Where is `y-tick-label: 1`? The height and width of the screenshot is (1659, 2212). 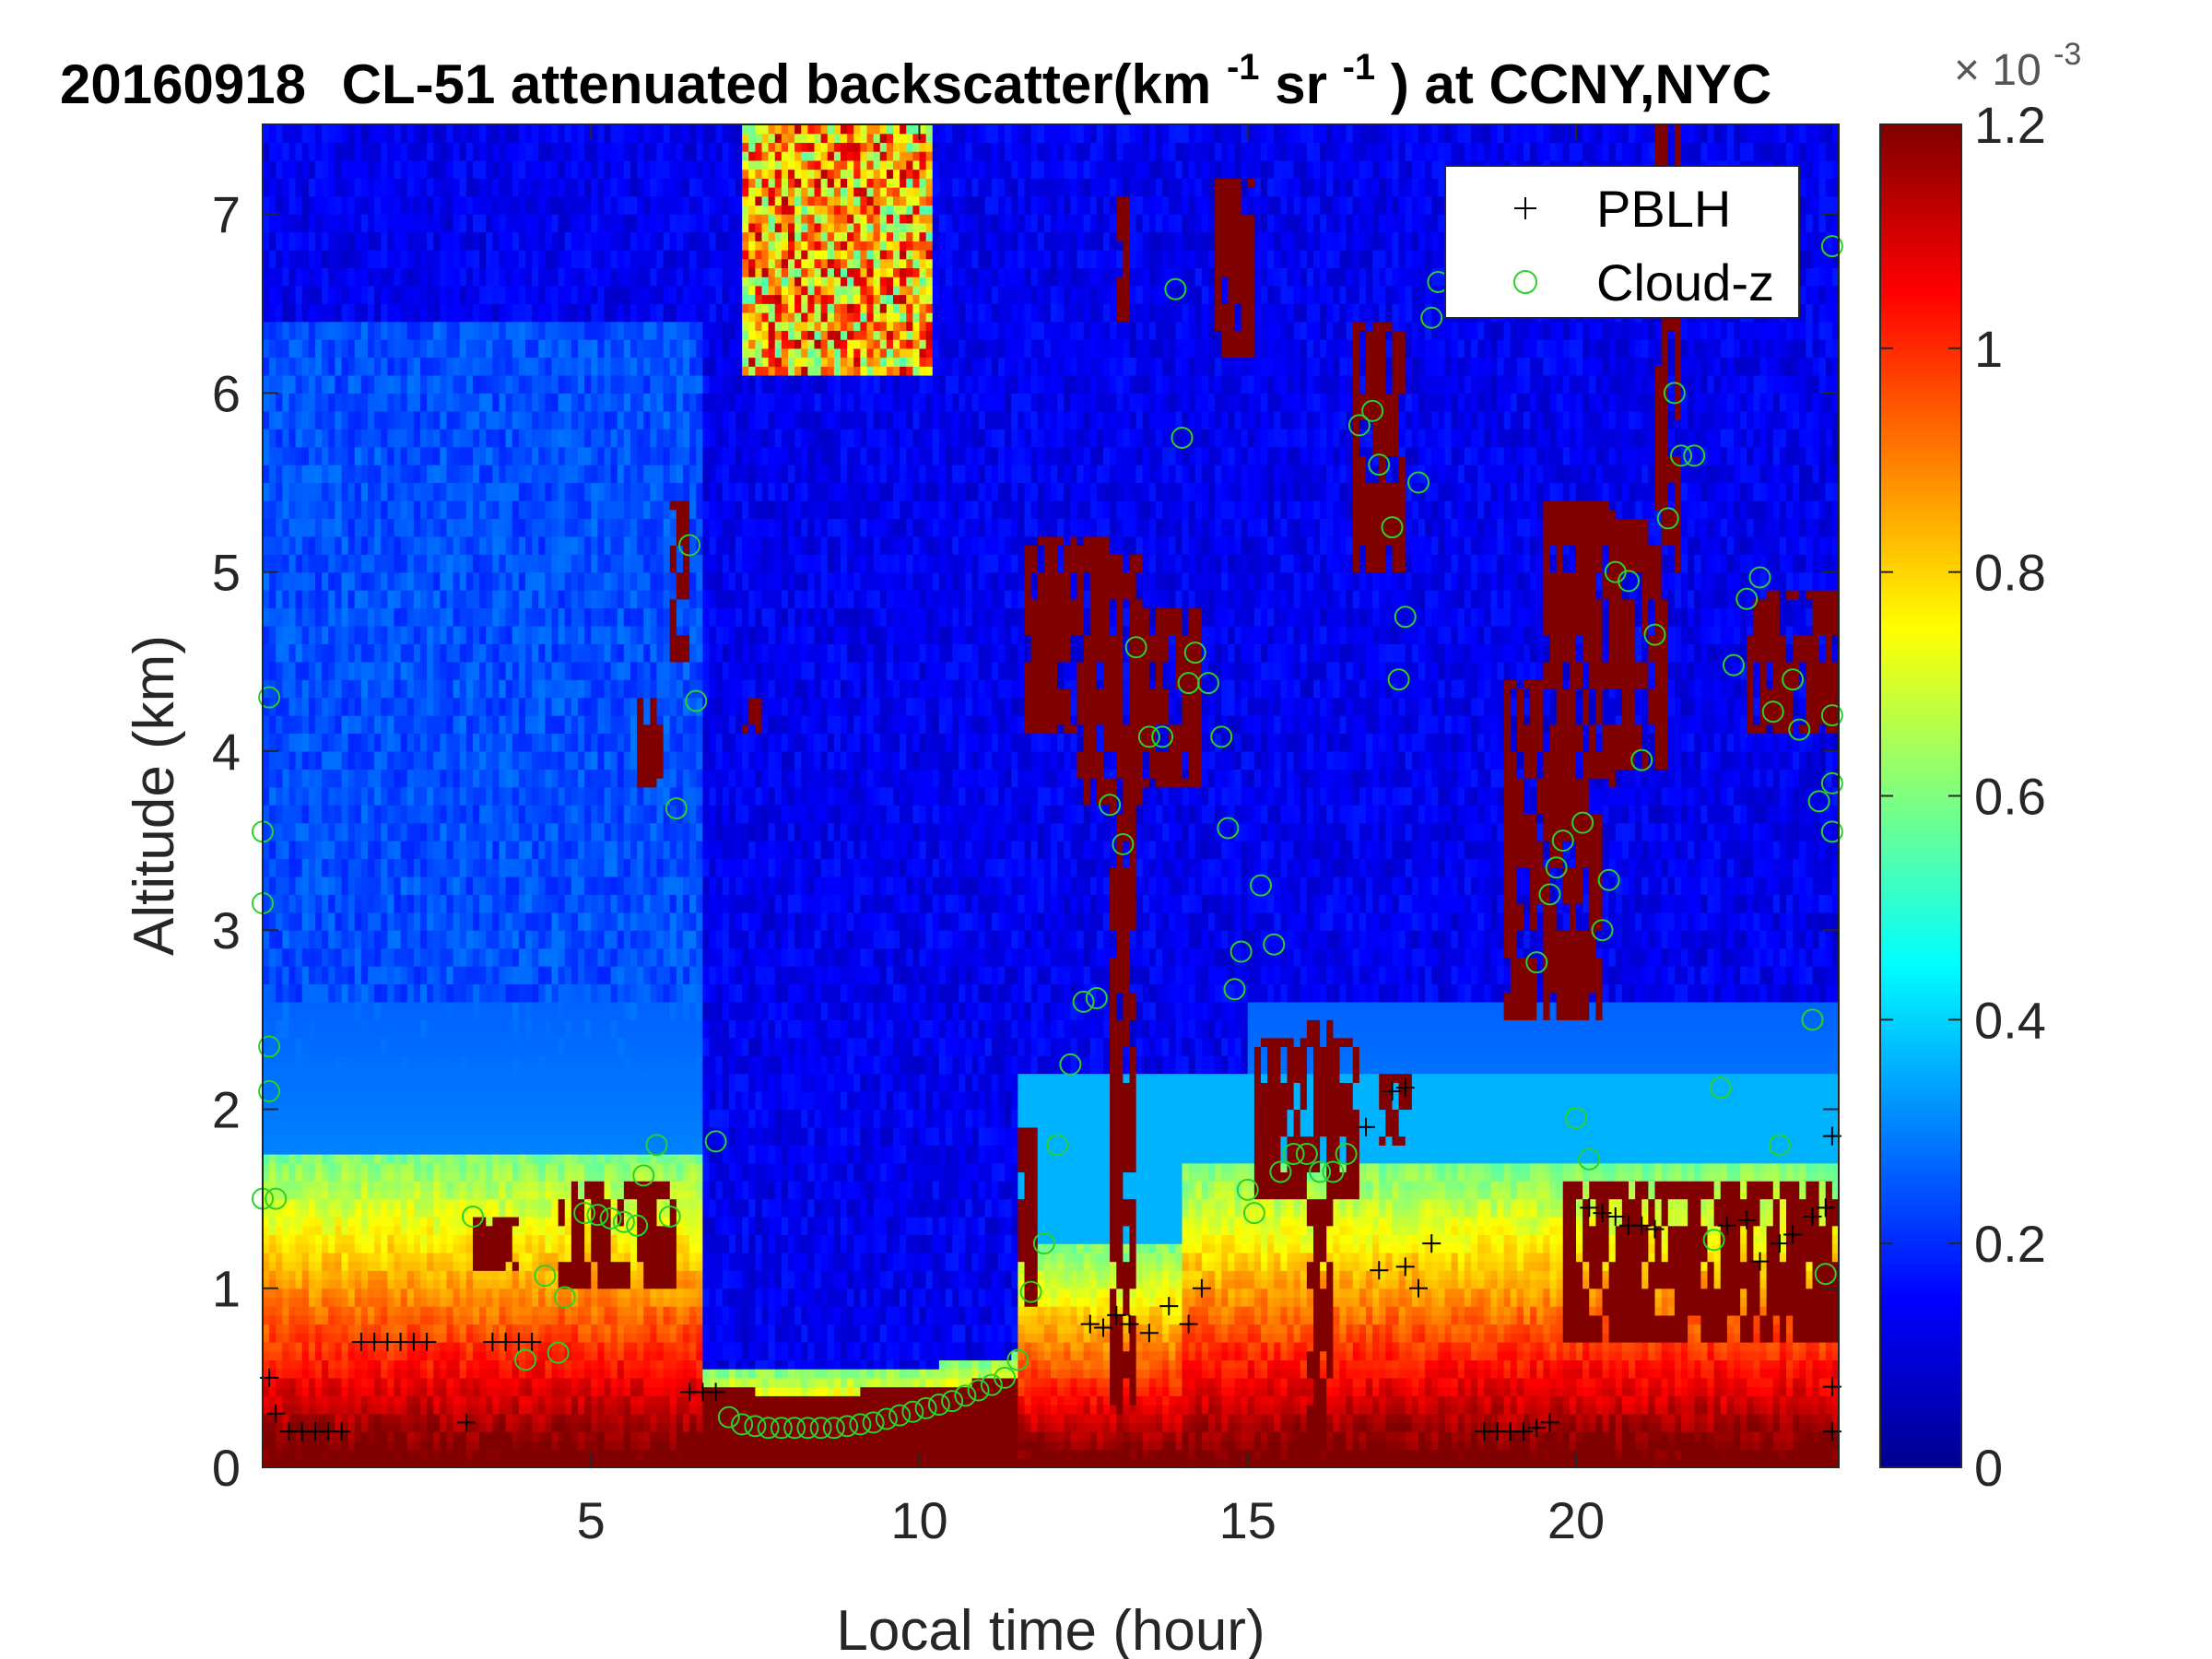
y-tick-label: 1 is located at coordinates (226, 1289).